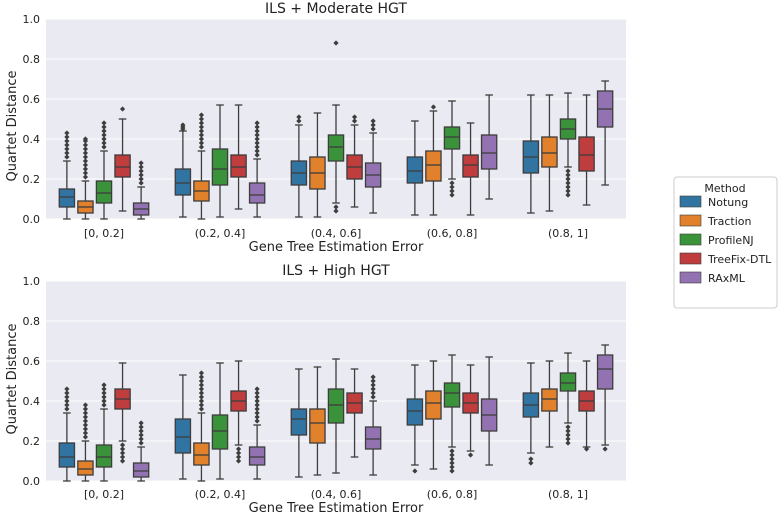 This screenshot has width=784, height=515. Describe the element at coordinates (12, 379) in the screenshot. I see `y-axis-label: Quartet Distance` at that location.